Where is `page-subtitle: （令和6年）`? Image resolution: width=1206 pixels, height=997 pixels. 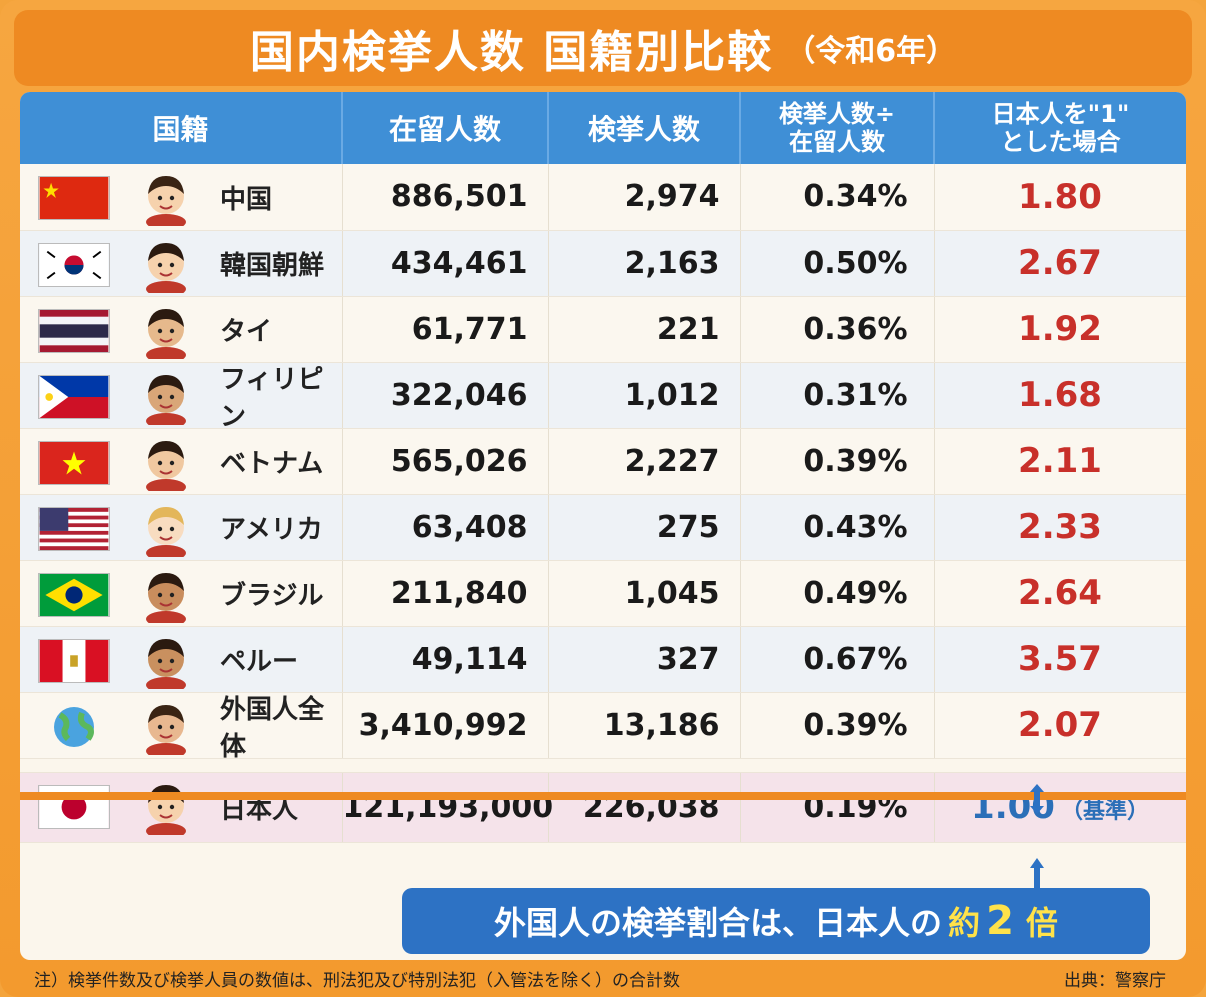 page-subtitle: （令和6年） is located at coordinates (871, 51).